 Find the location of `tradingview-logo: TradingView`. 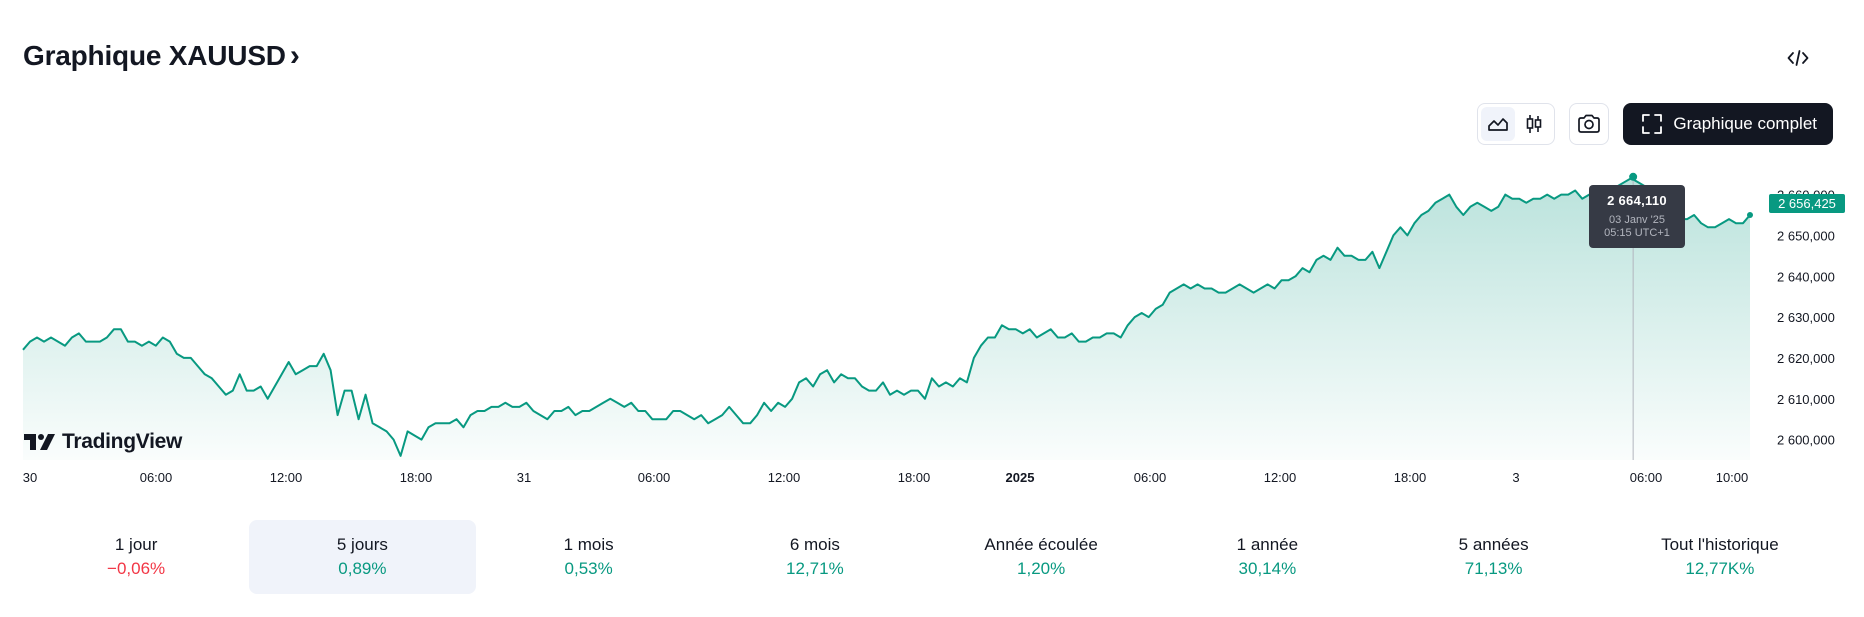

tradingview-logo: TradingView is located at coordinates (103, 442).